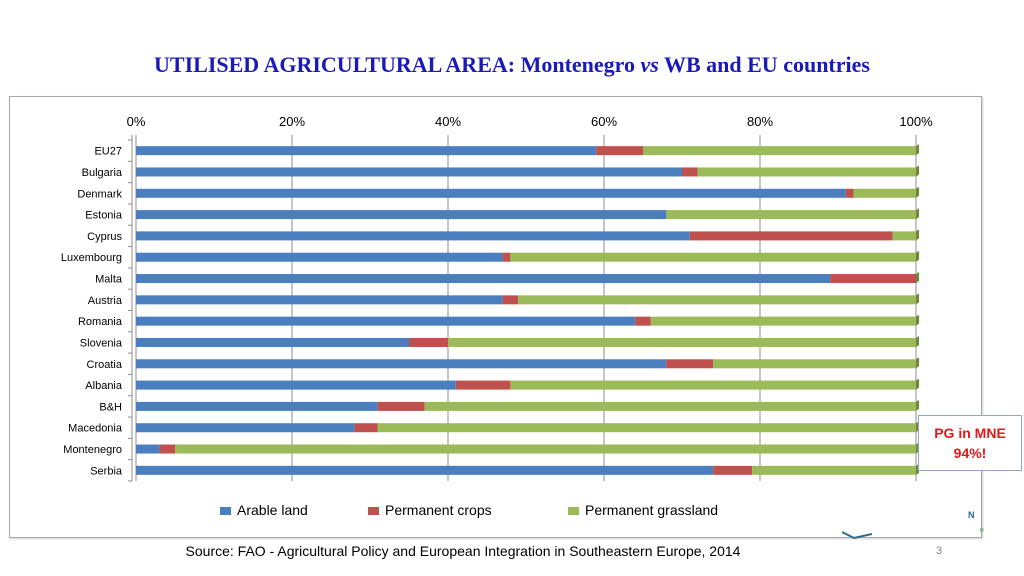  What do you see at coordinates (766, 64) in the screenshot?
I see `title-part2: WB and EU countries` at bounding box center [766, 64].